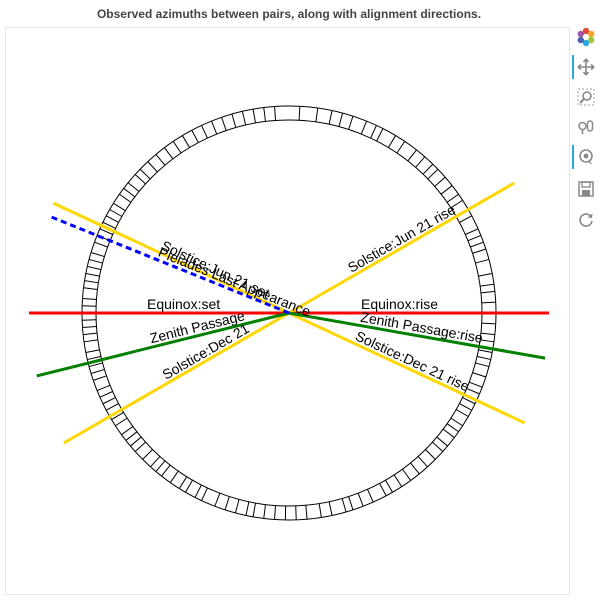  Describe the element at coordinates (399, 304) in the screenshot. I see `alignment-label: Equinox:rise` at that location.